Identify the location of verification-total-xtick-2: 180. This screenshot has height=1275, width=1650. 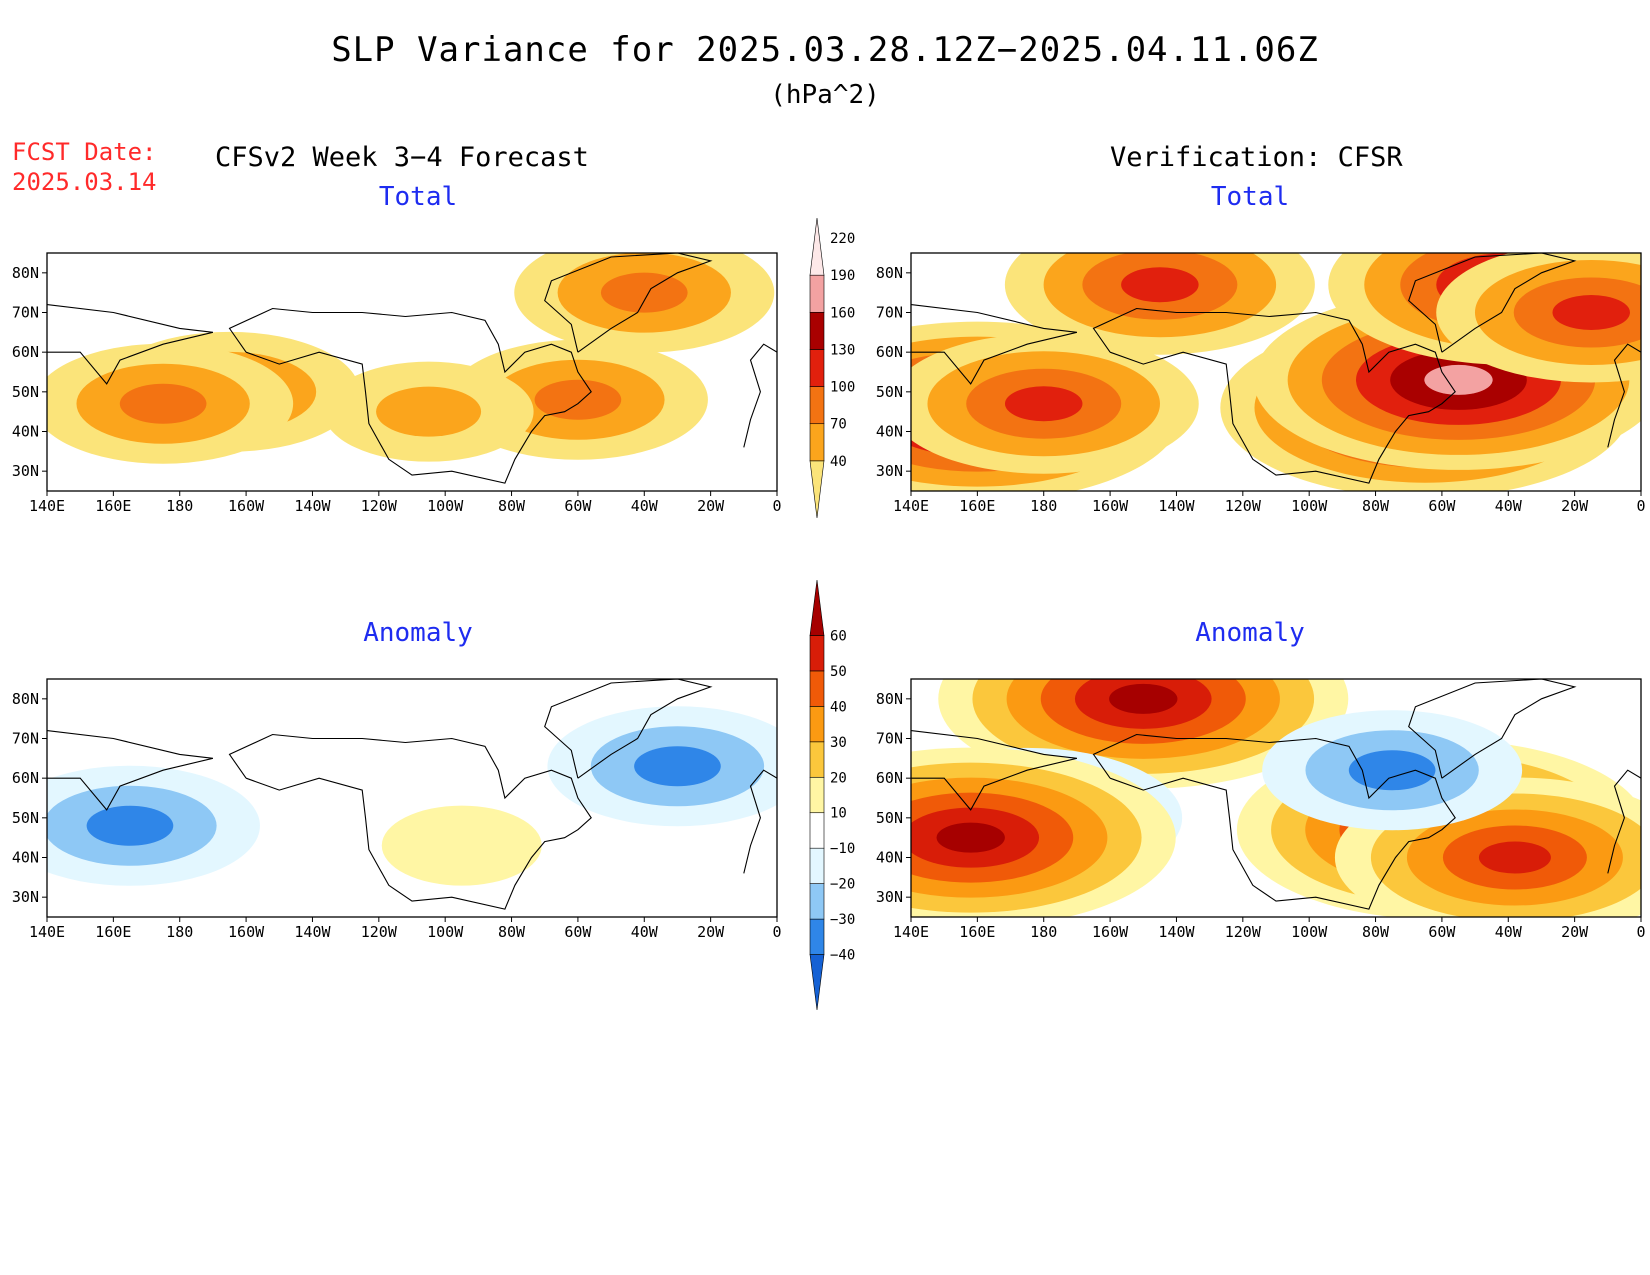
(1043, 506).